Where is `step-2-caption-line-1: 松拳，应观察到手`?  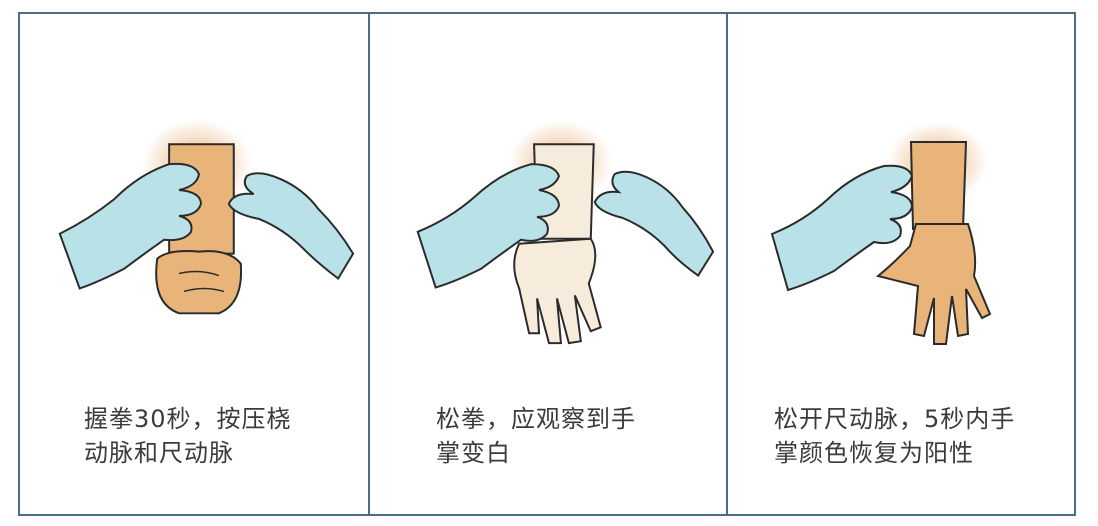 step-2-caption-line-1: 松拳，应观察到手 is located at coordinates (536, 419).